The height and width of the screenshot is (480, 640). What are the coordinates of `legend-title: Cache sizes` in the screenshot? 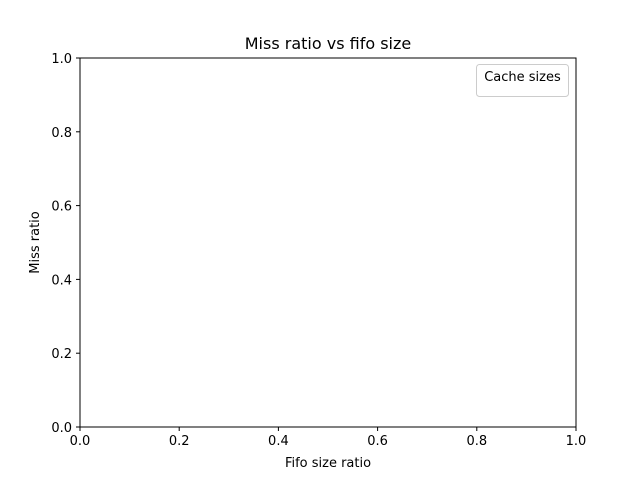 It's located at (522, 77).